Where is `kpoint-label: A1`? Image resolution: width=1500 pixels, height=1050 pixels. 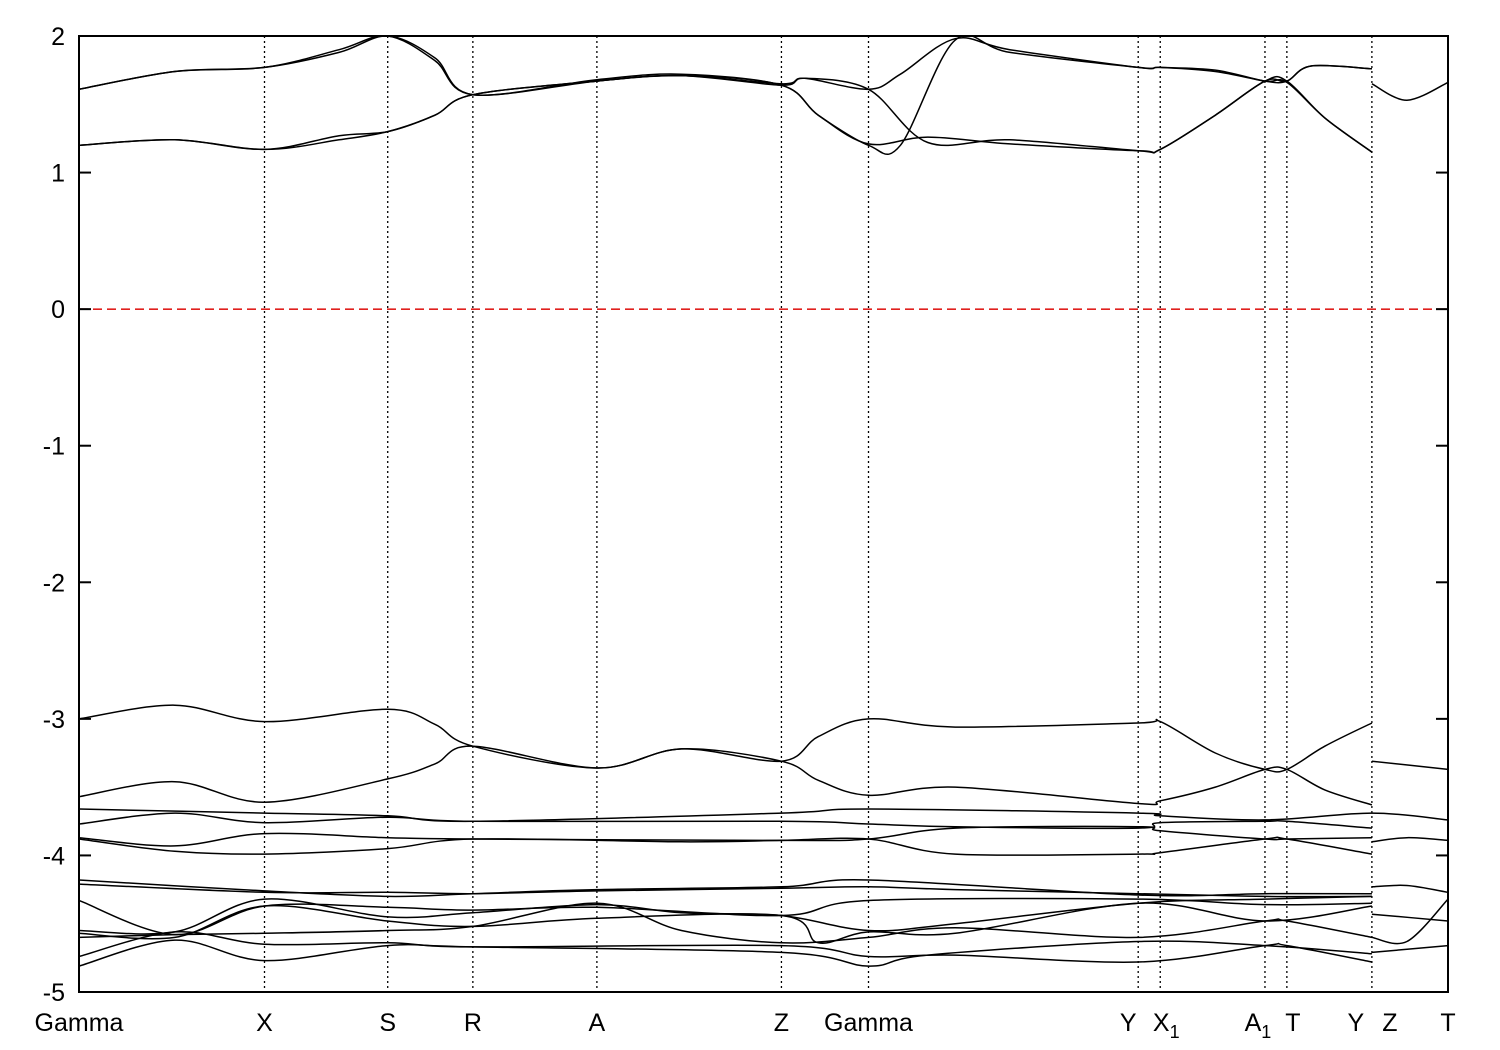 kpoint-label: A1 is located at coordinates (1258, 1025).